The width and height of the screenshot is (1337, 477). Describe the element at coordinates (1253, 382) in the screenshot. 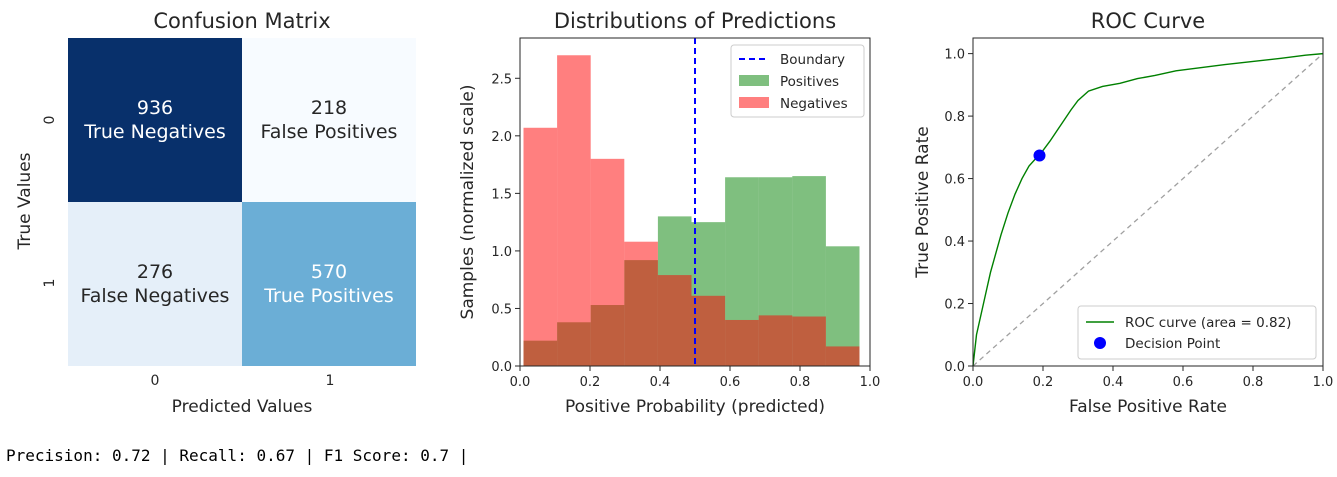

I see `roc-xtick-label-4: 0.8` at that location.